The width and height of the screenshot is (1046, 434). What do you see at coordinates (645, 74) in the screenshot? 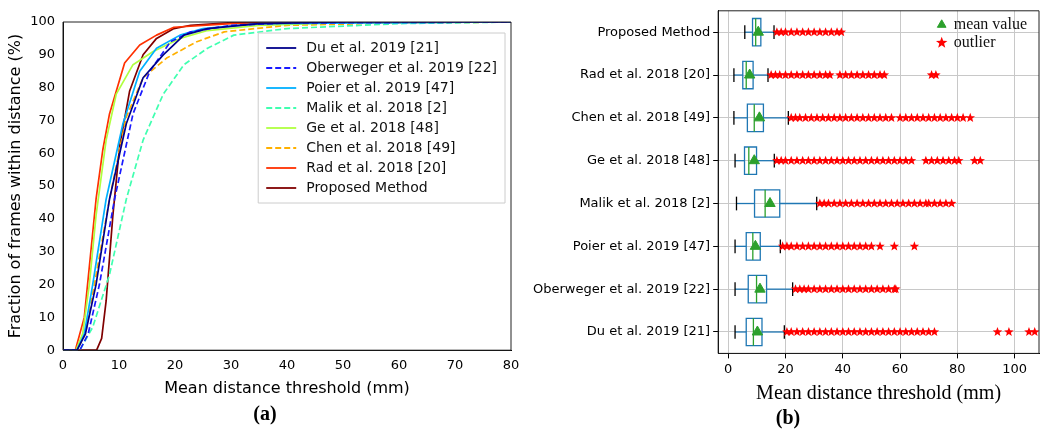
I see `y-tick-label: Rad et al. 2018 [20]` at bounding box center [645, 74].